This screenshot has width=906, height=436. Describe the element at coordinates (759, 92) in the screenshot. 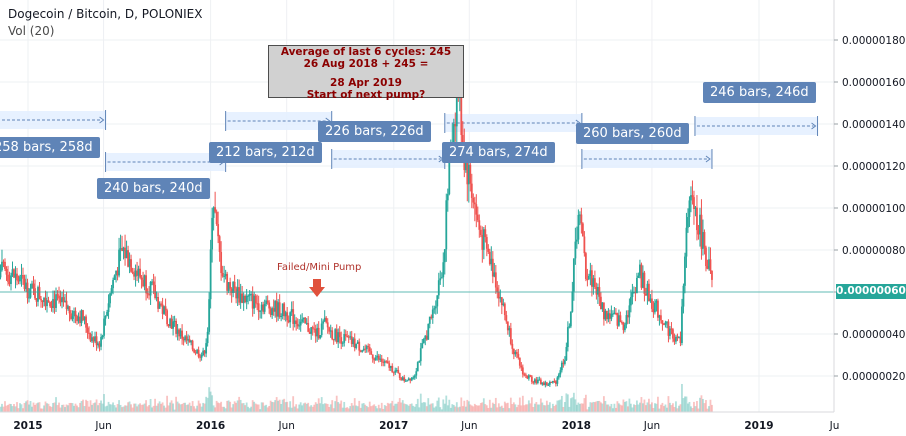

I see `cycle-label-246: 246 bars, 246d` at that location.